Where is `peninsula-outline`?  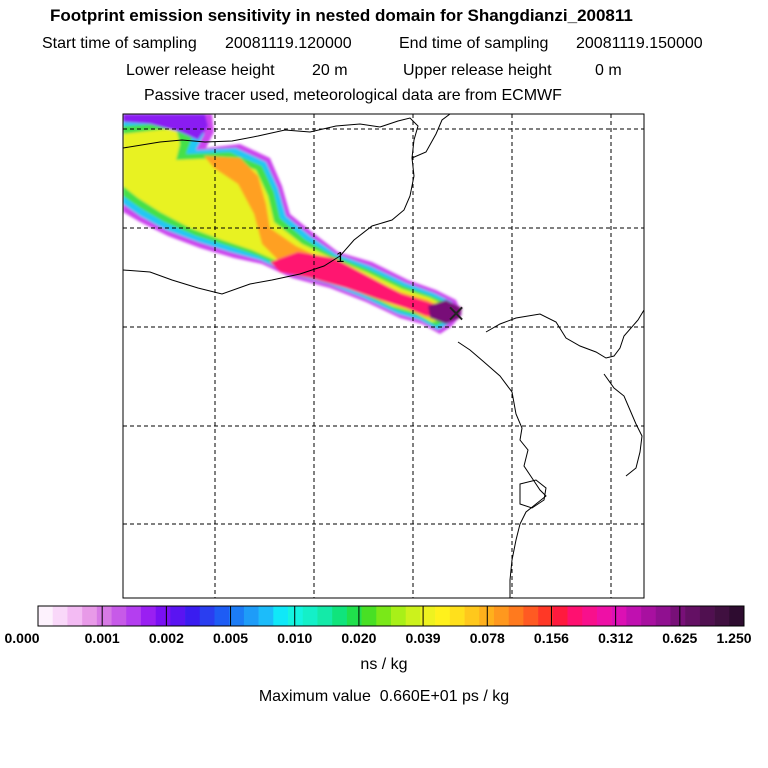 peninsula-outline is located at coordinates (623, 425).